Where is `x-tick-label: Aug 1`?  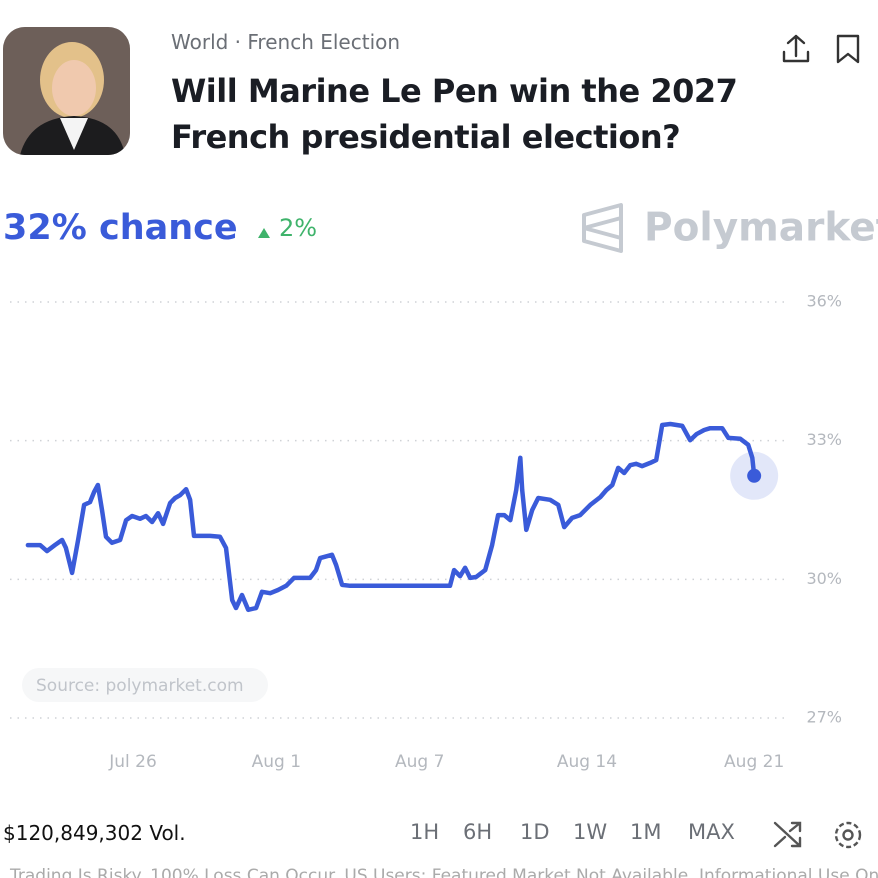 x-tick-label: Aug 1 is located at coordinates (276, 762).